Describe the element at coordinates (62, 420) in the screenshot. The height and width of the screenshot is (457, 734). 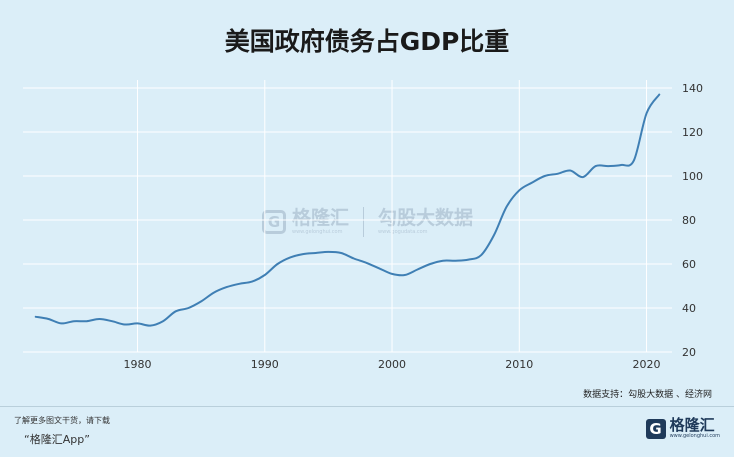
I see `footer-download-hint: 了解更多图文干货，请下载` at that location.